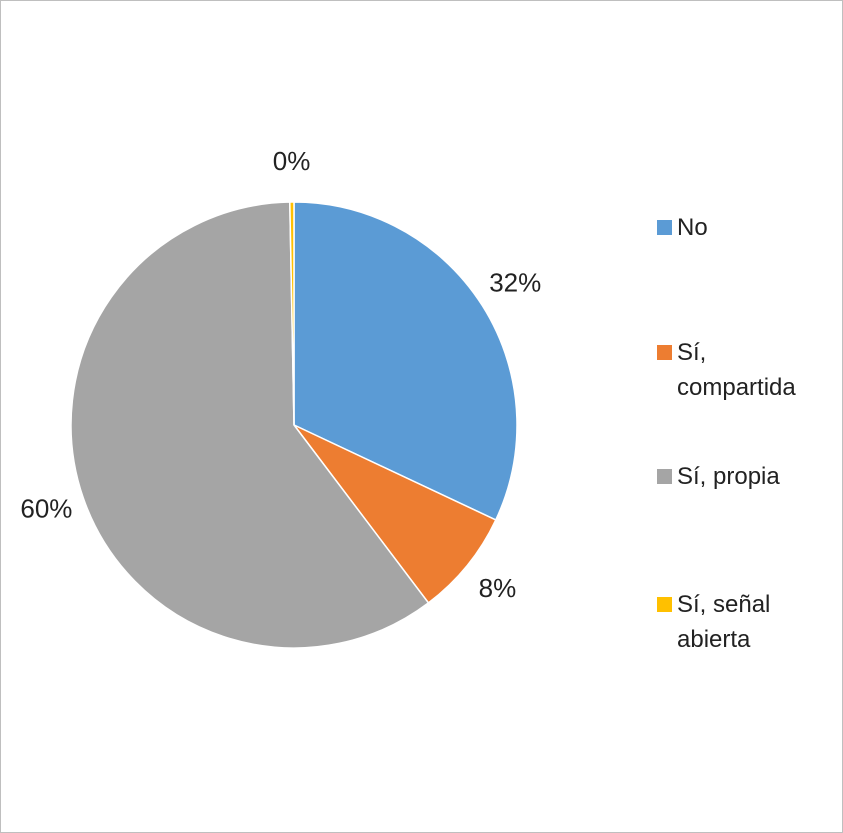 The height and width of the screenshot is (833, 843). Describe the element at coordinates (46, 509) in the screenshot. I see `data-label: 60%` at that location.